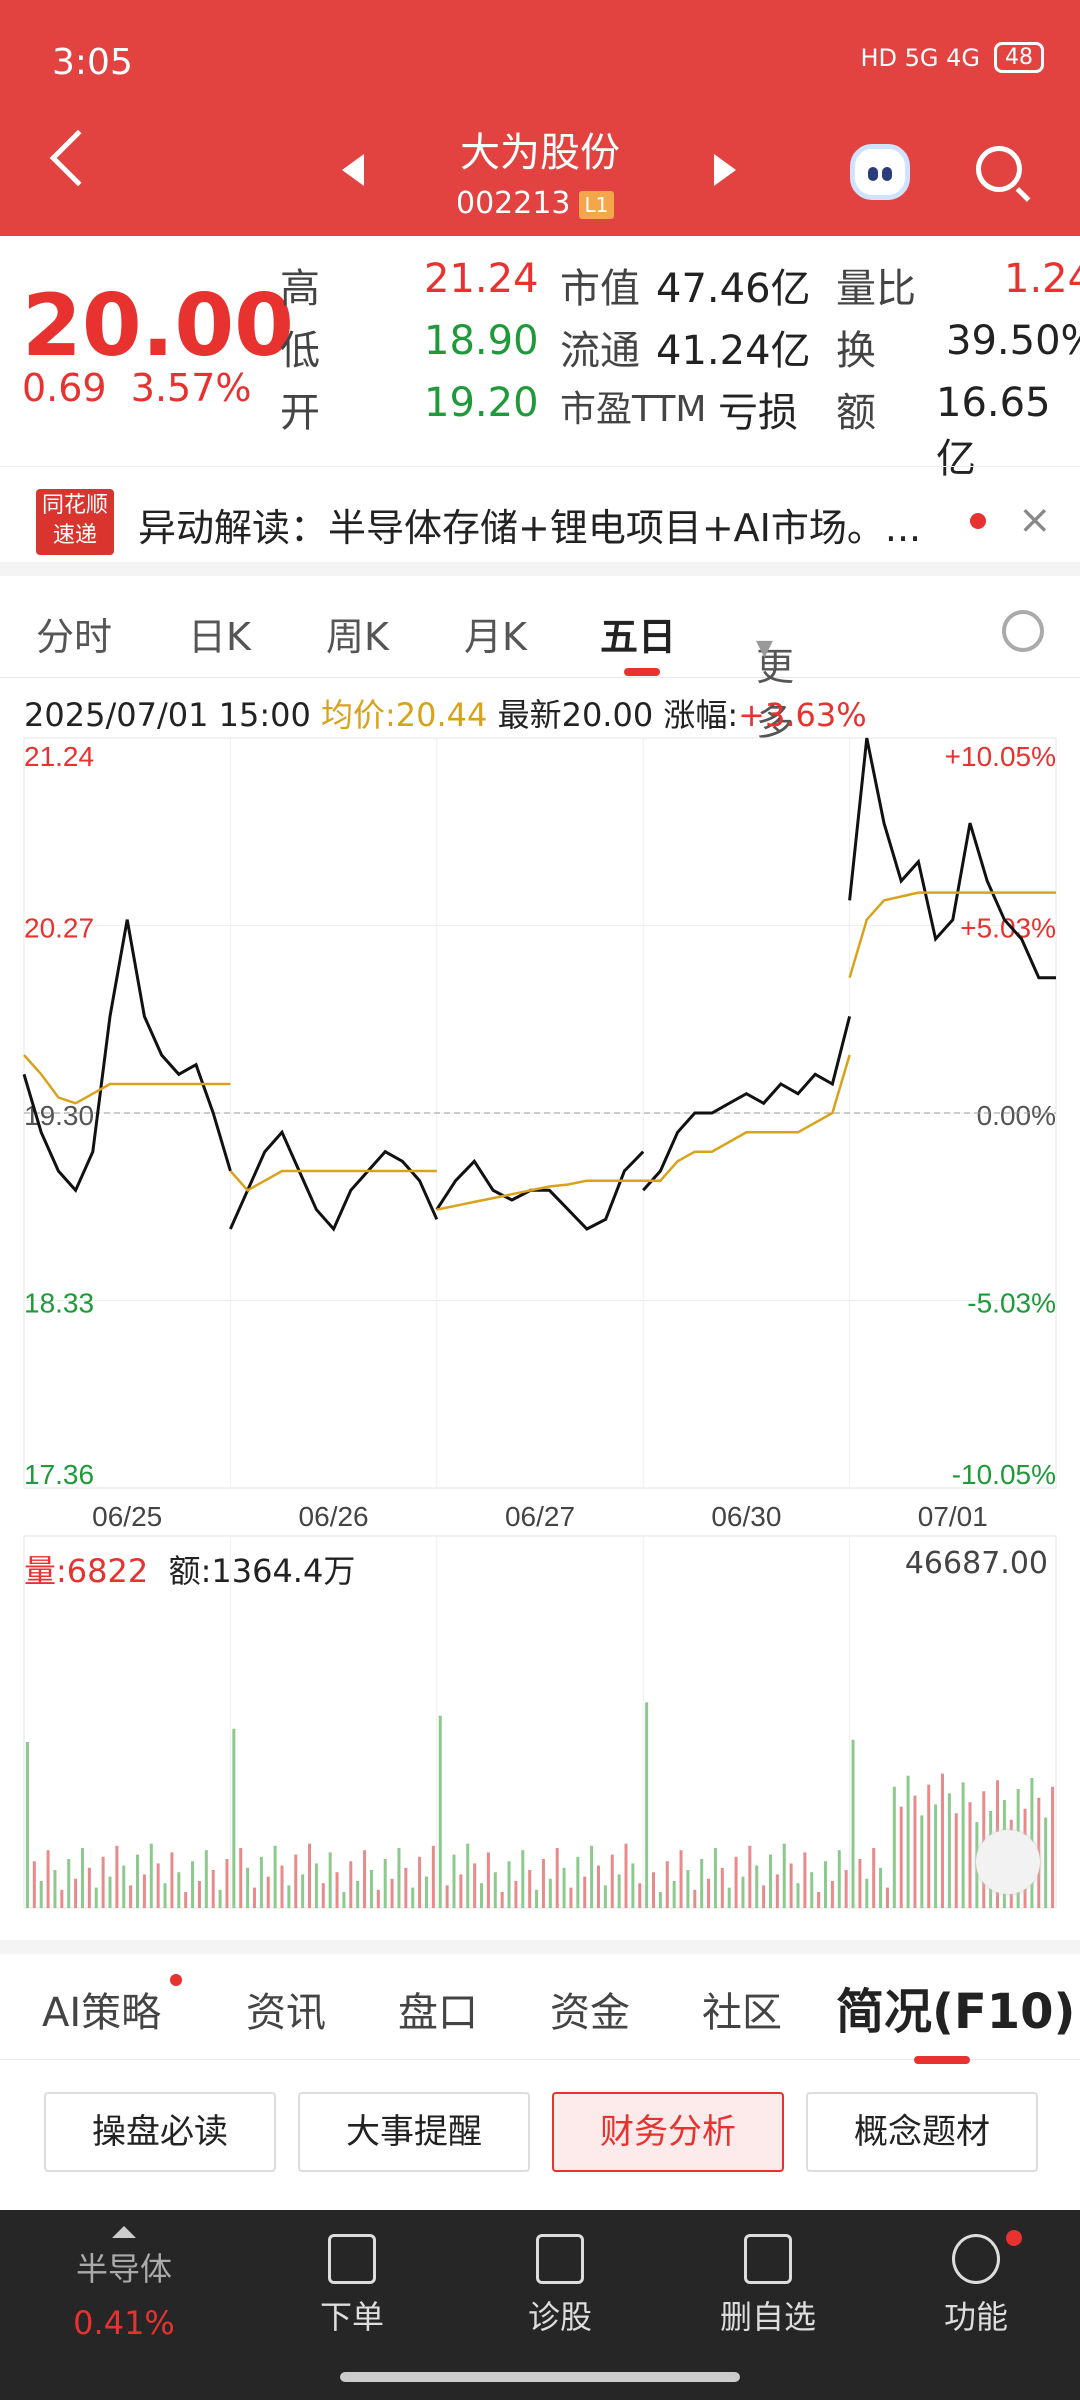 This screenshot has height=2400, width=1080. What do you see at coordinates (513, 203) in the screenshot?
I see `stock-code-text: 002213` at bounding box center [513, 203].